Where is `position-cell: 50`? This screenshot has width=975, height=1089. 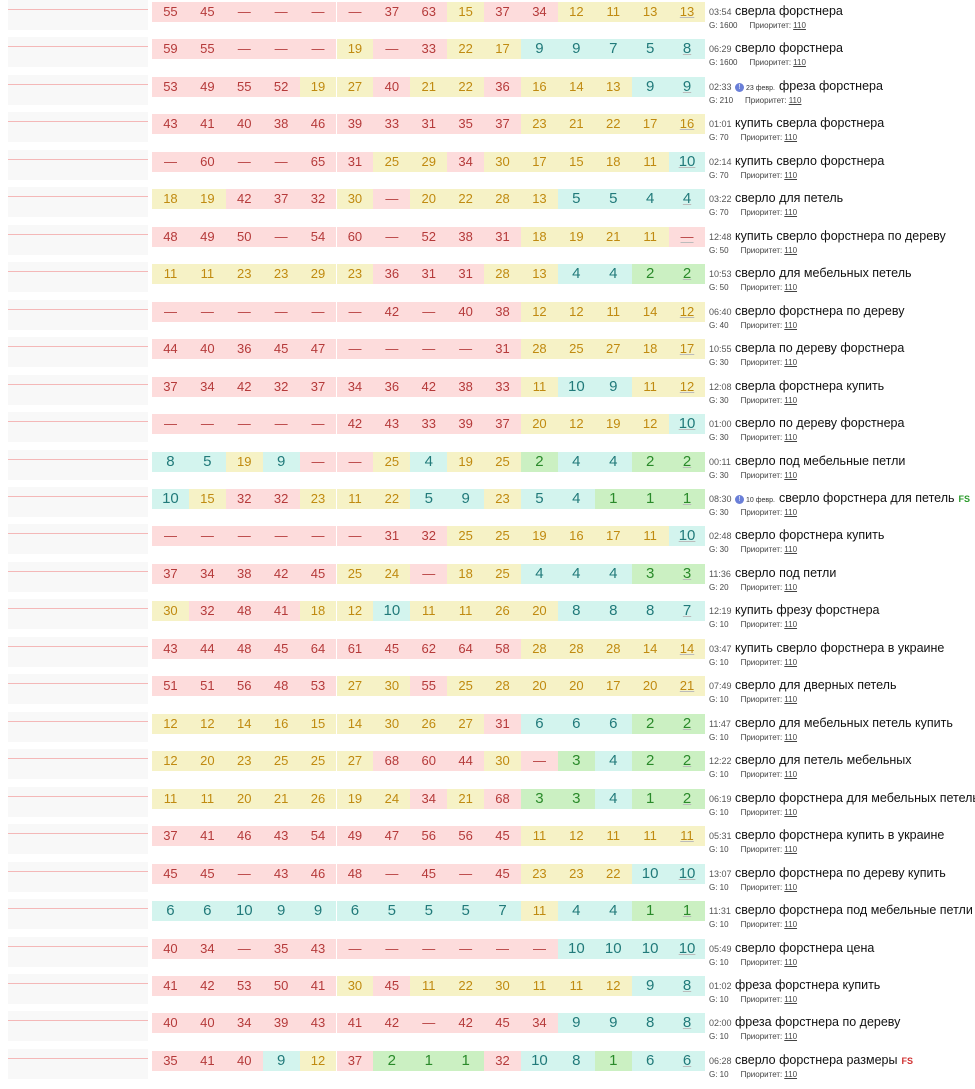 position-cell: 50 is located at coordinates (281, 985).